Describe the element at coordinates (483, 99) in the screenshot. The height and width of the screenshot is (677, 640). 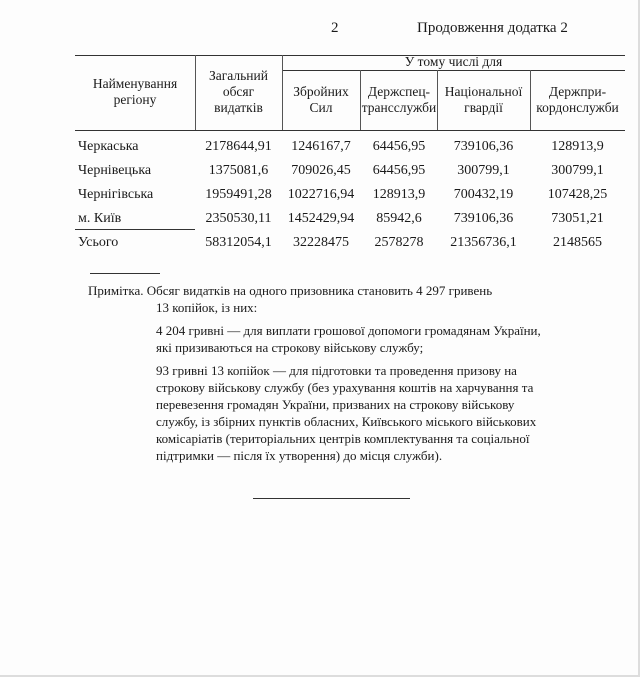
I see `header-national-guard: Національної гвардії` at that location.